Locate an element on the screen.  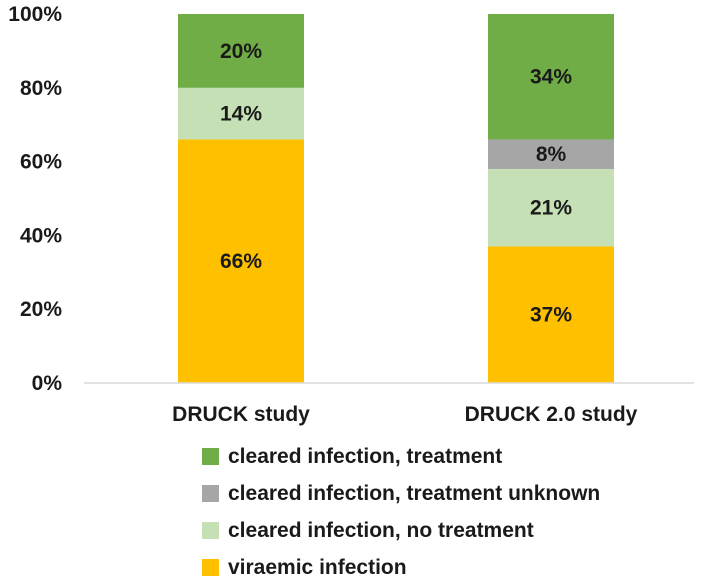
legend-label: cleared infection, no treatment is located at coordinates (381, 530).